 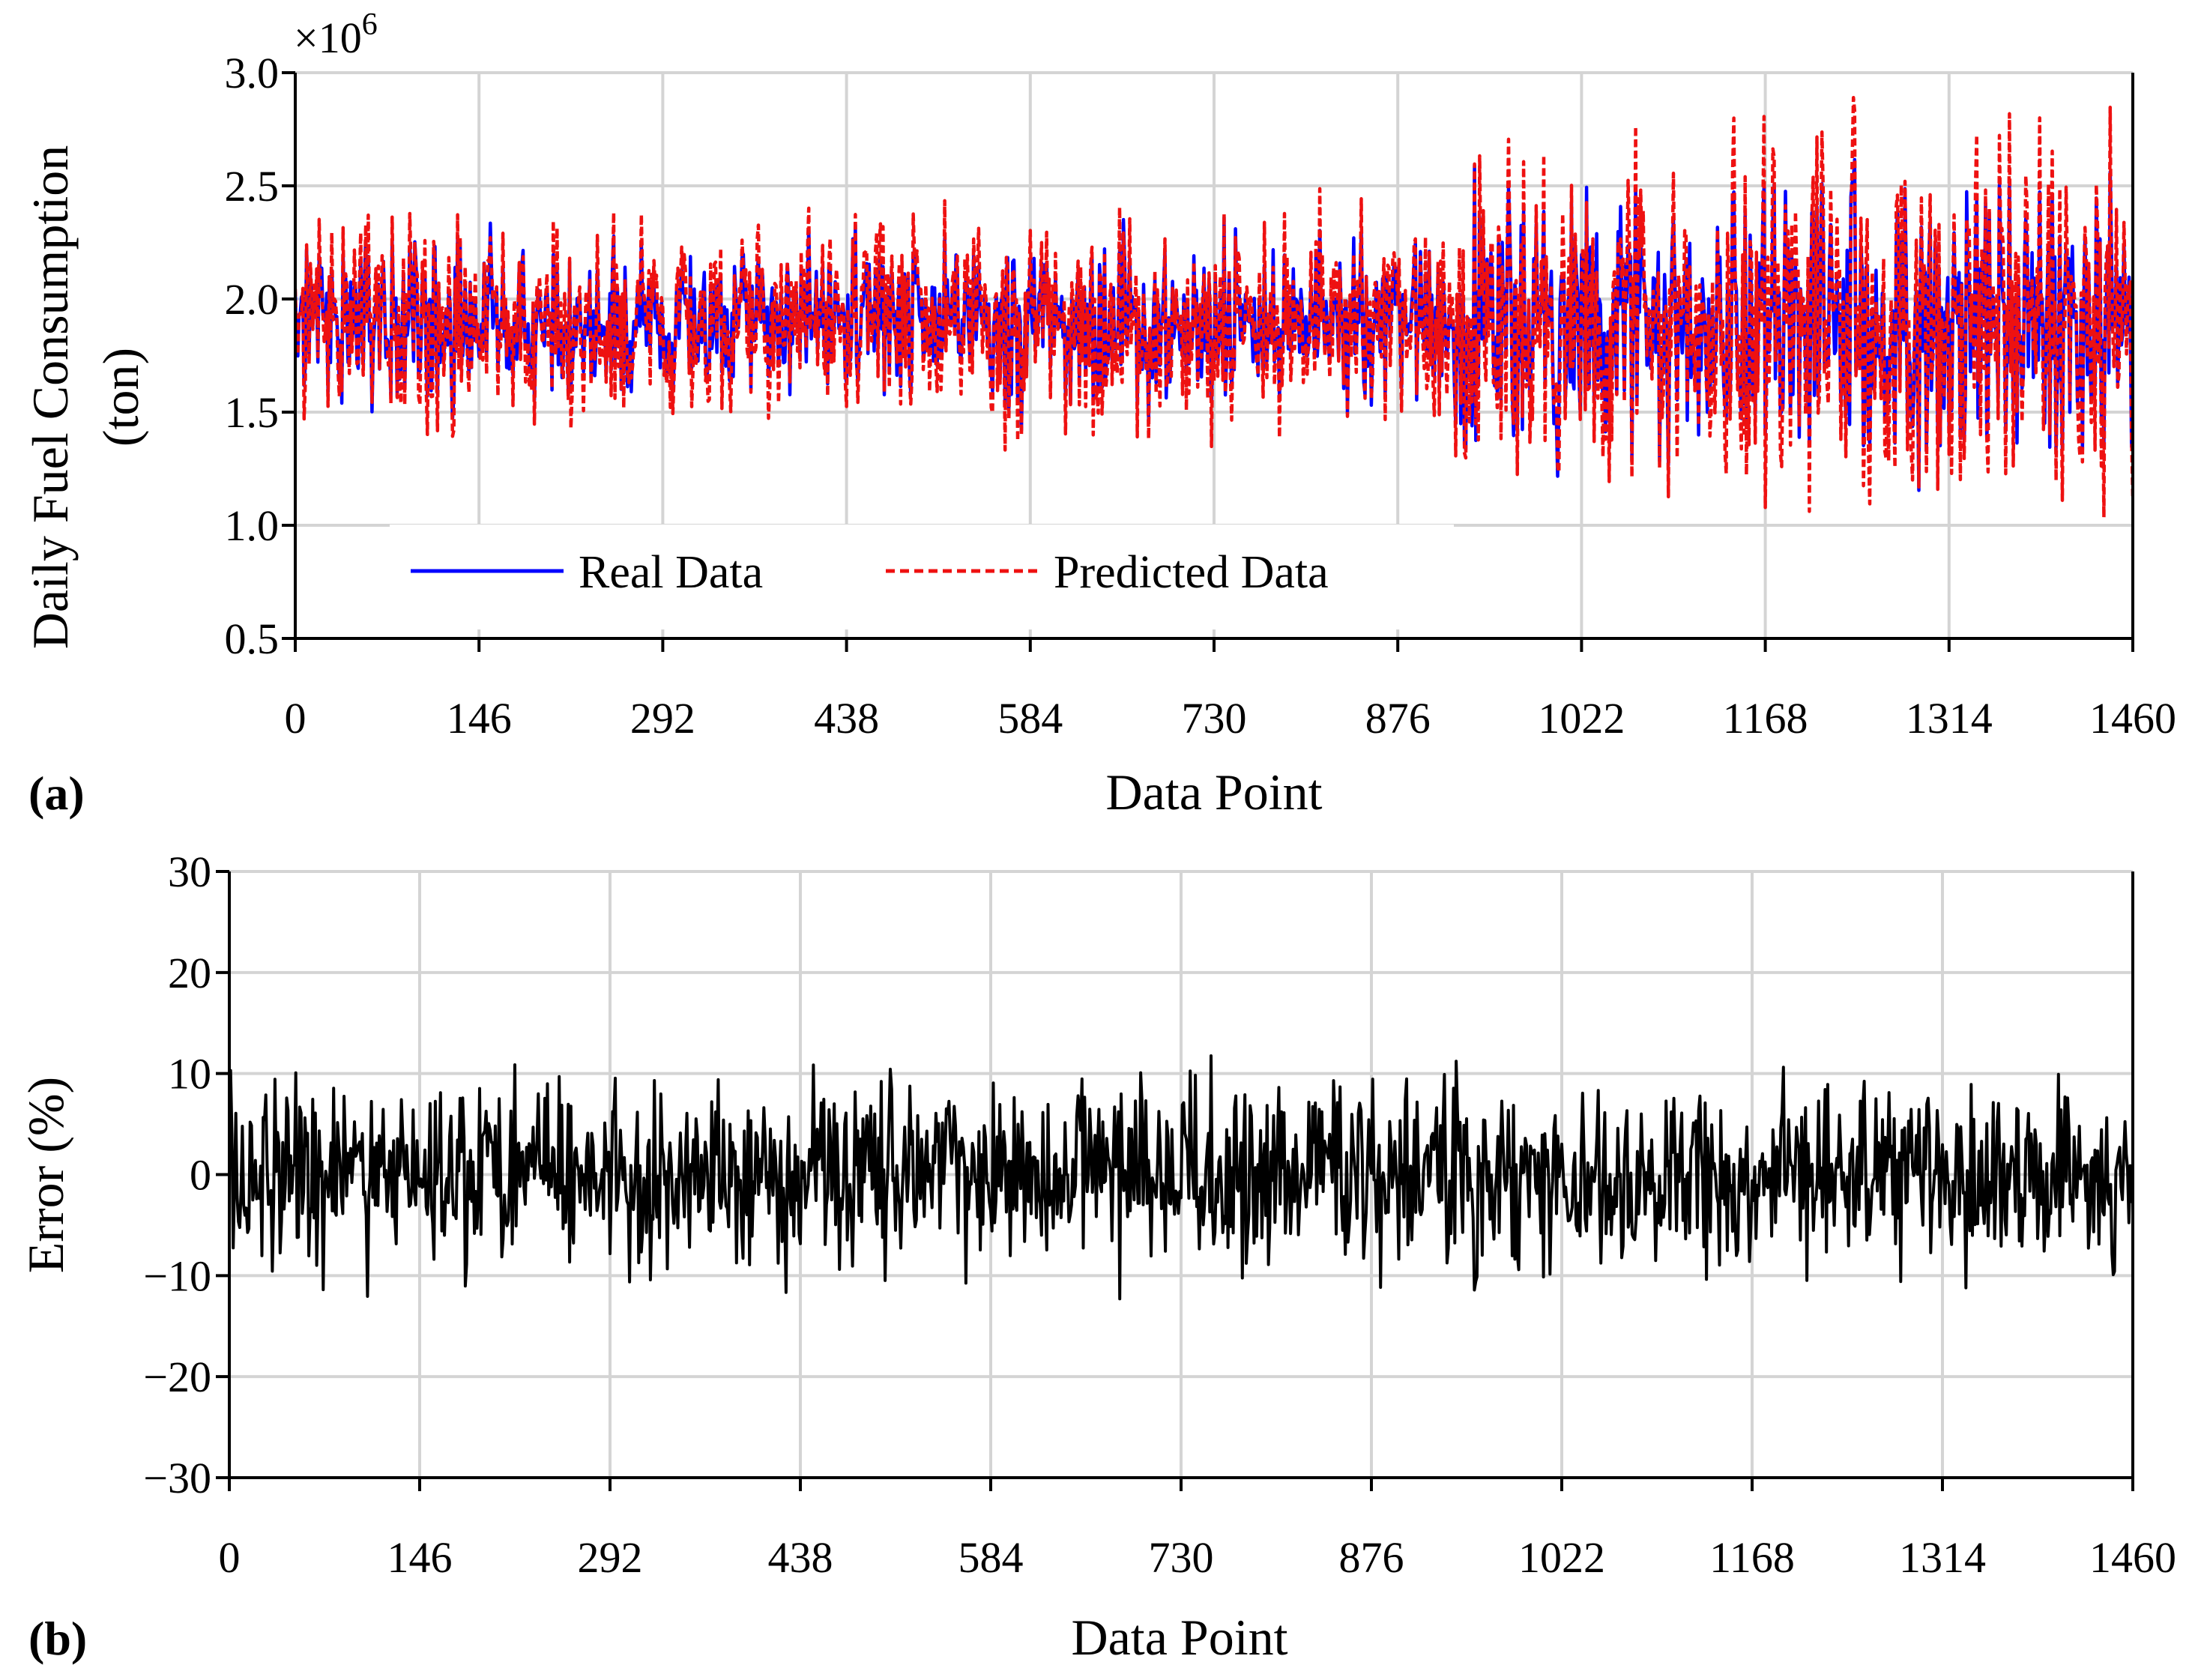 What do you see at coordinates (189, 871) in the screenshot?
I see `panel-b-ytick-label-30: 30` at bounding box center [189, 871].